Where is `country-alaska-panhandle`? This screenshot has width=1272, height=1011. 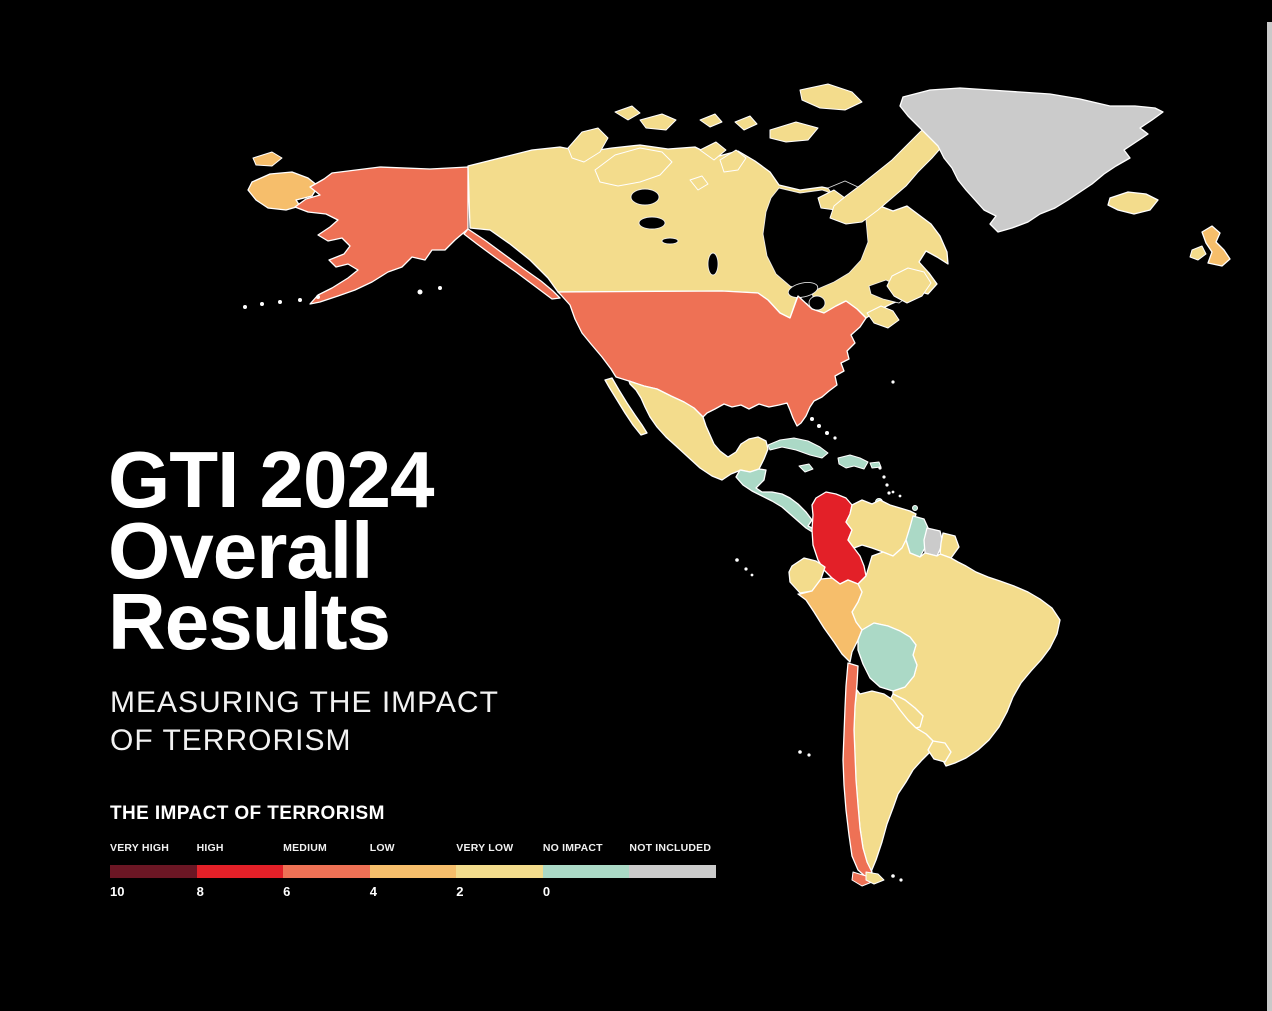
country-alaska-panhandle is located at coordinates (512, 264).